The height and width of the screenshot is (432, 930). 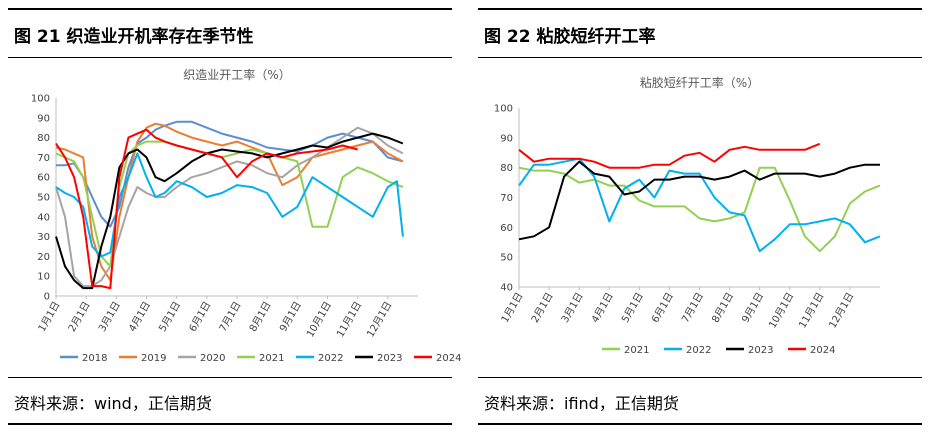 I want to click on legend-label-2020: 2020, so click(x=212, y=358).